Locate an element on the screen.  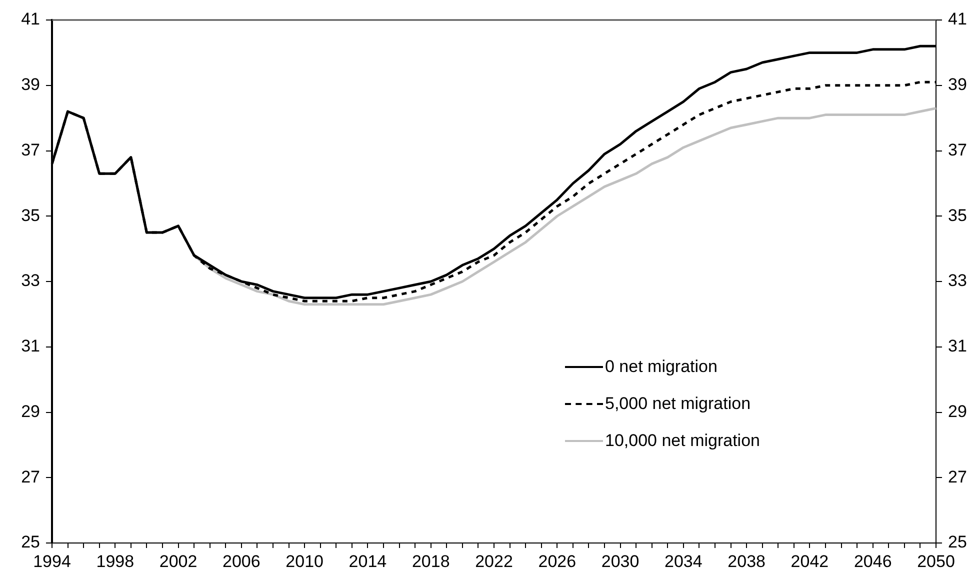
y2-tick-label: 35 is located at coordinates (957, 215).